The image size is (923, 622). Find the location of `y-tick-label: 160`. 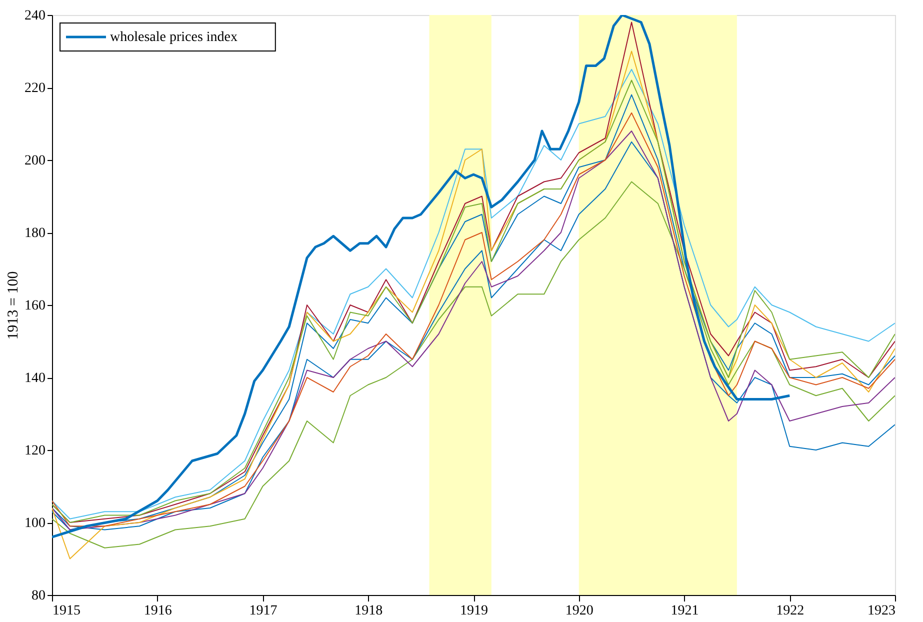

y-tick-label: 160 is located at coordinates (35, 306).